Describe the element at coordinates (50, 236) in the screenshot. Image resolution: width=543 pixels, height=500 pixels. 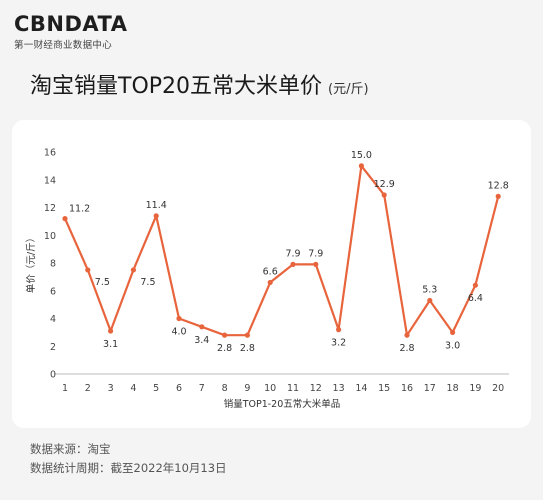
I see `y-tick-label: 10` at that location.